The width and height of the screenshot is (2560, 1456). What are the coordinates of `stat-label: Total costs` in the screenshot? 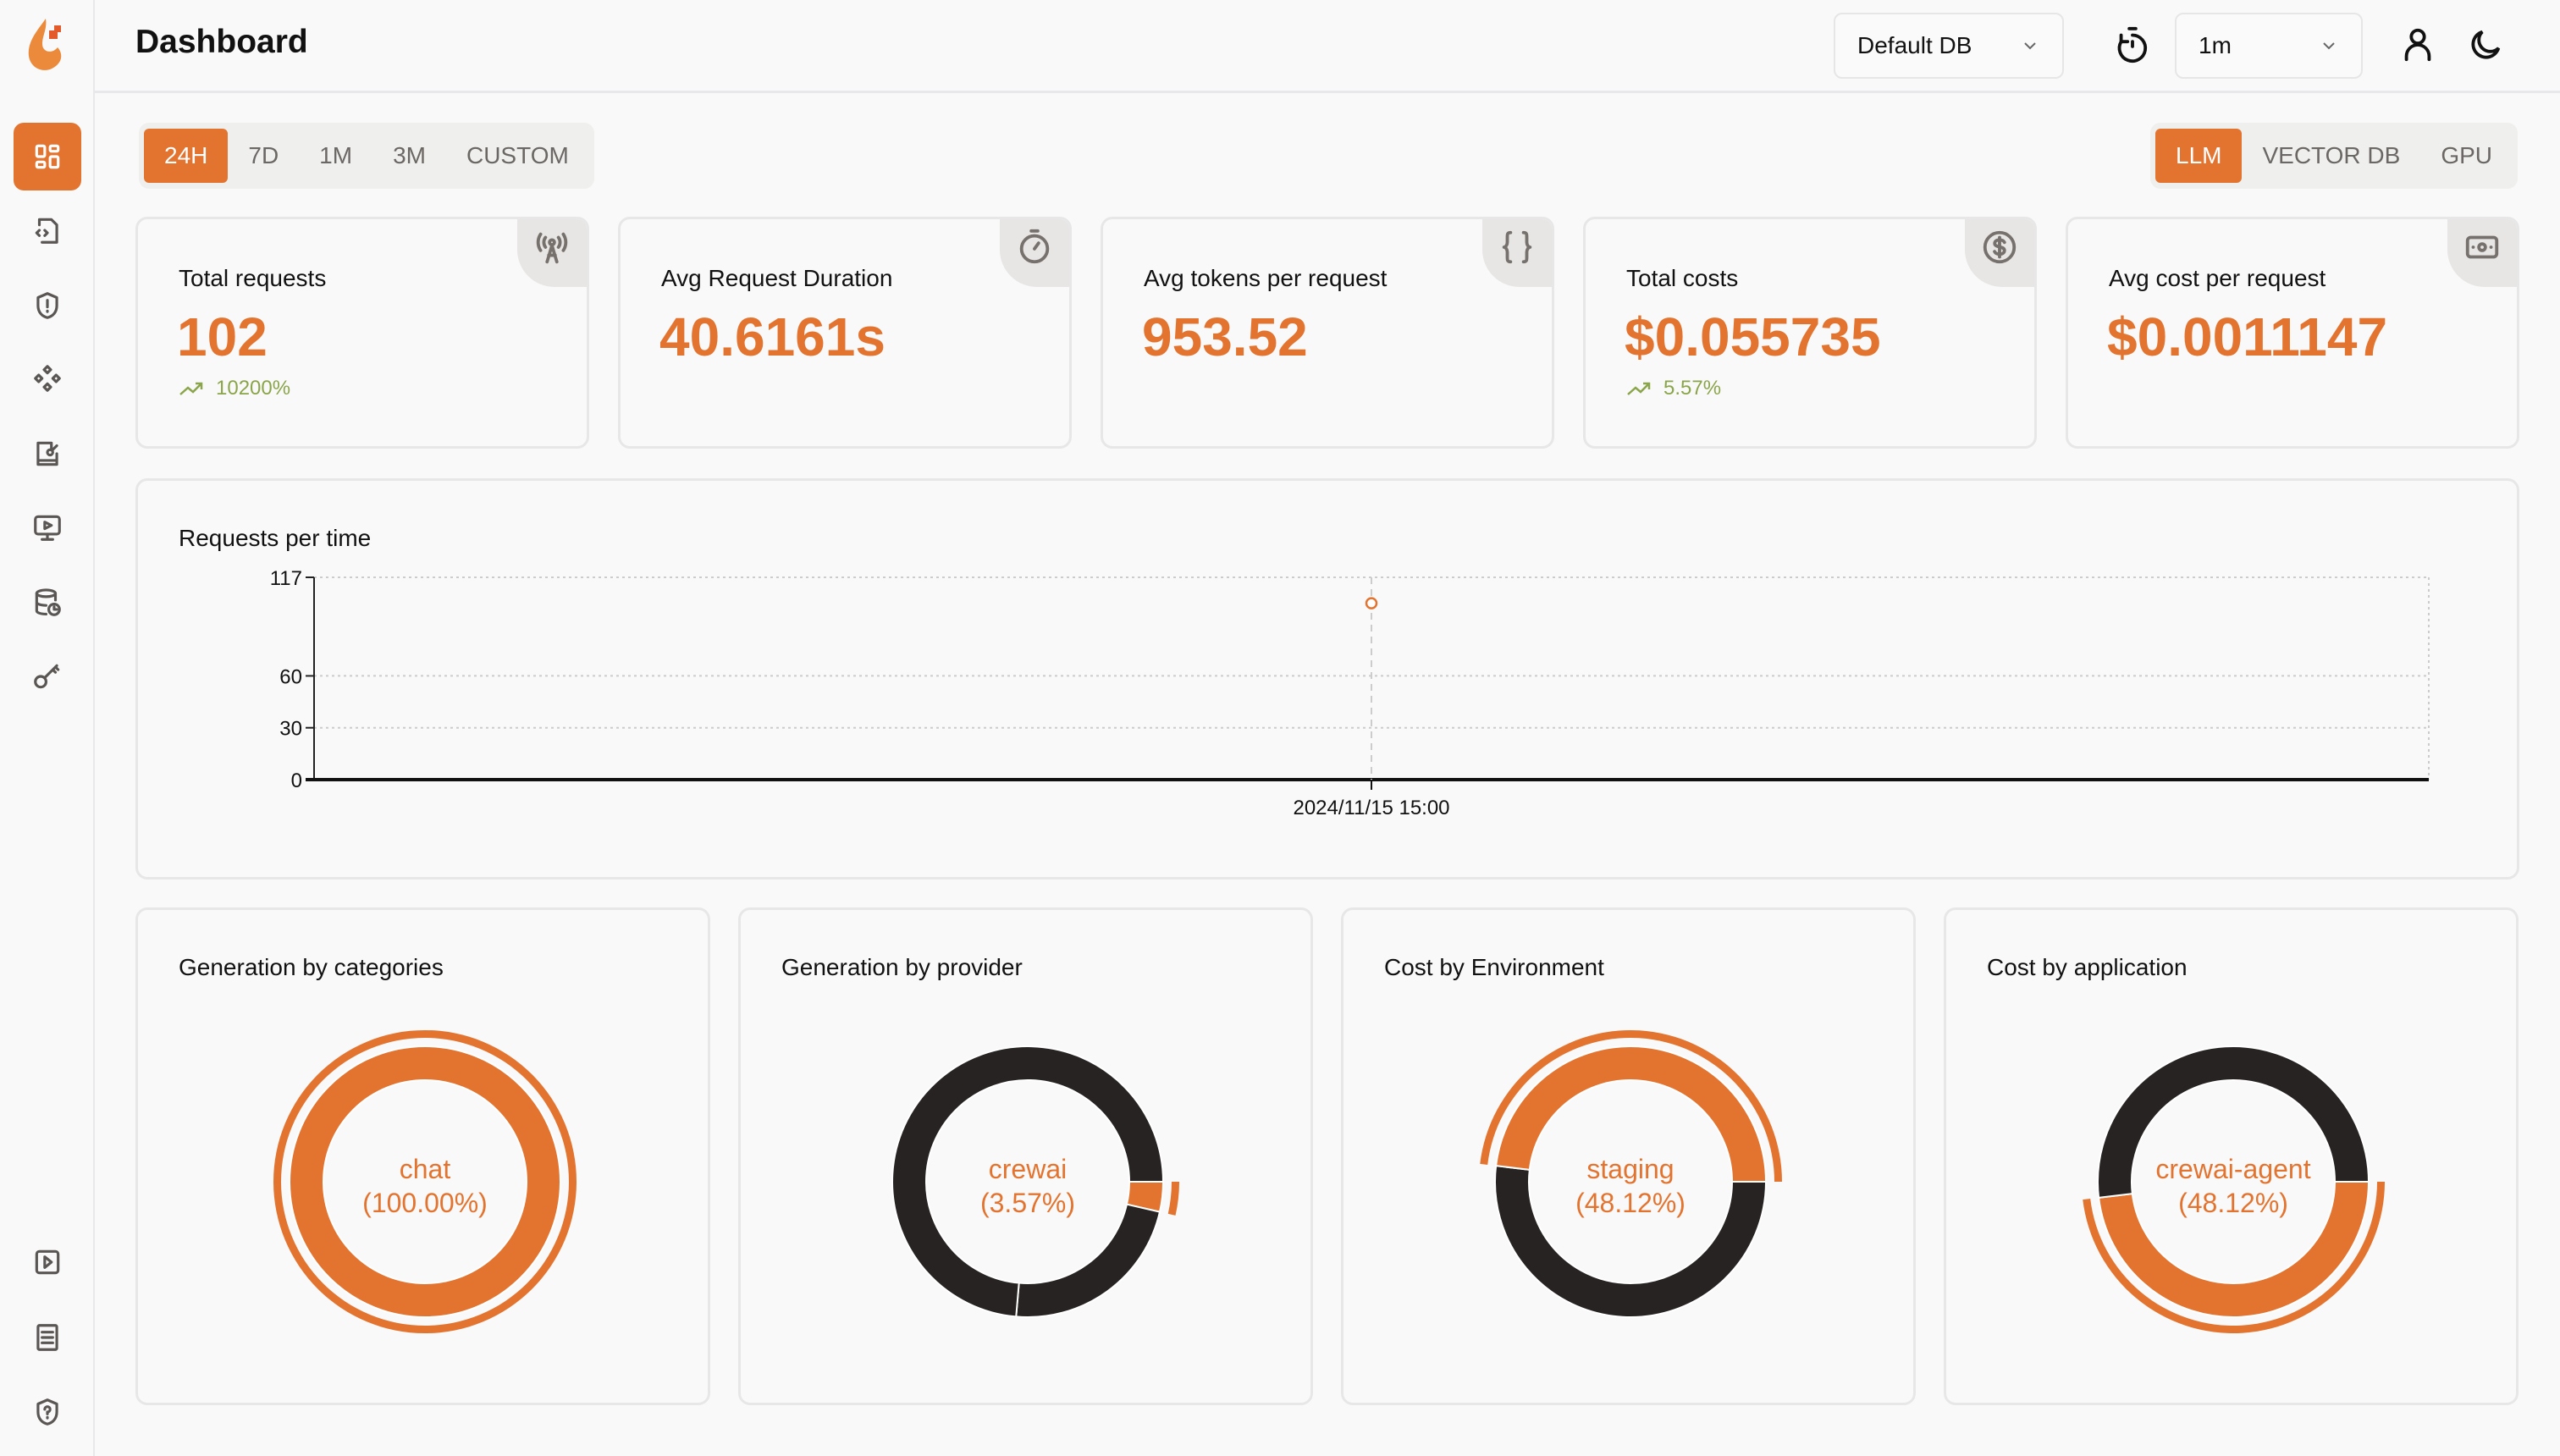 It's located at (1682, 278).